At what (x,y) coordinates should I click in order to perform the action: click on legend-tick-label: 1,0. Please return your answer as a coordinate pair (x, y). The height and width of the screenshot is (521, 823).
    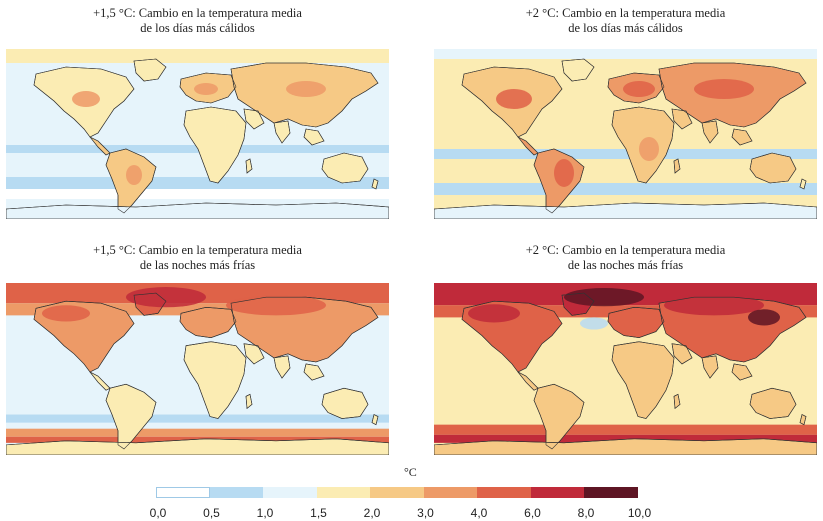
    Looking at the image, I should click on (265, 513).